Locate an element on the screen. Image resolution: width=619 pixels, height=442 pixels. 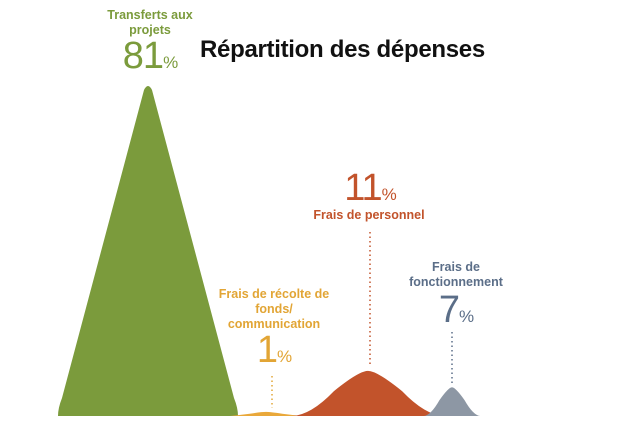
category-label: Frais de récolte de fonds/ communication is located at coordinates (274, 309).